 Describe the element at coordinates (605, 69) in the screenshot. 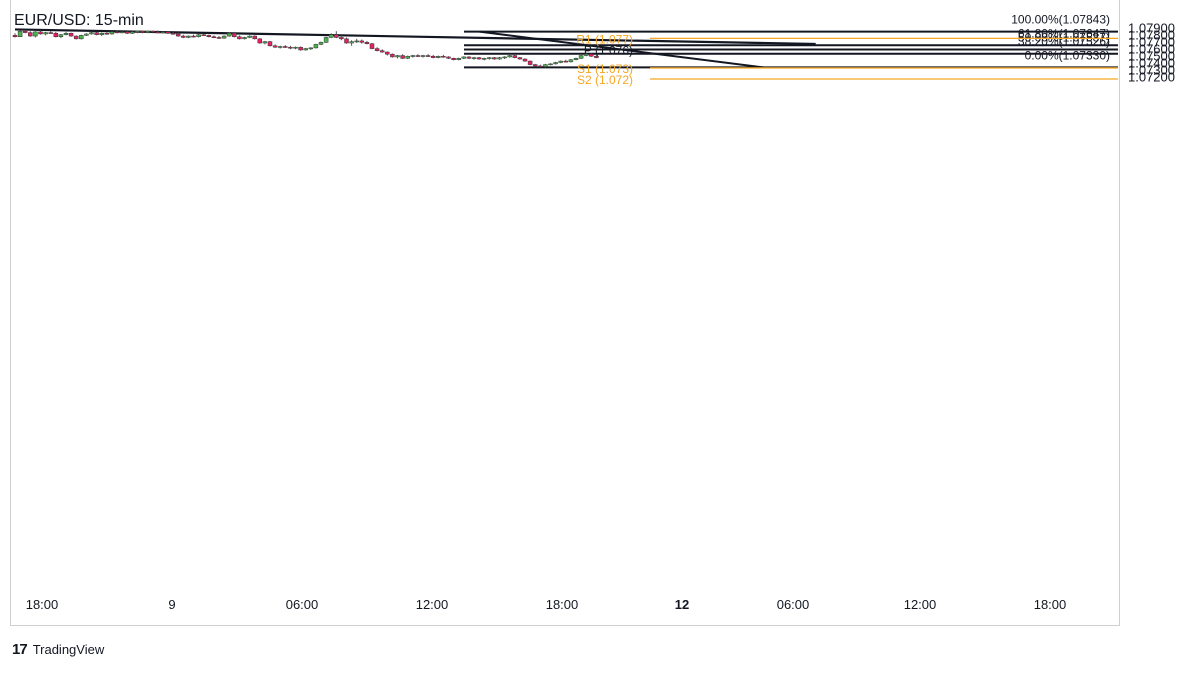

I see `pivot-level-label: S1 (1.073)` at that location.